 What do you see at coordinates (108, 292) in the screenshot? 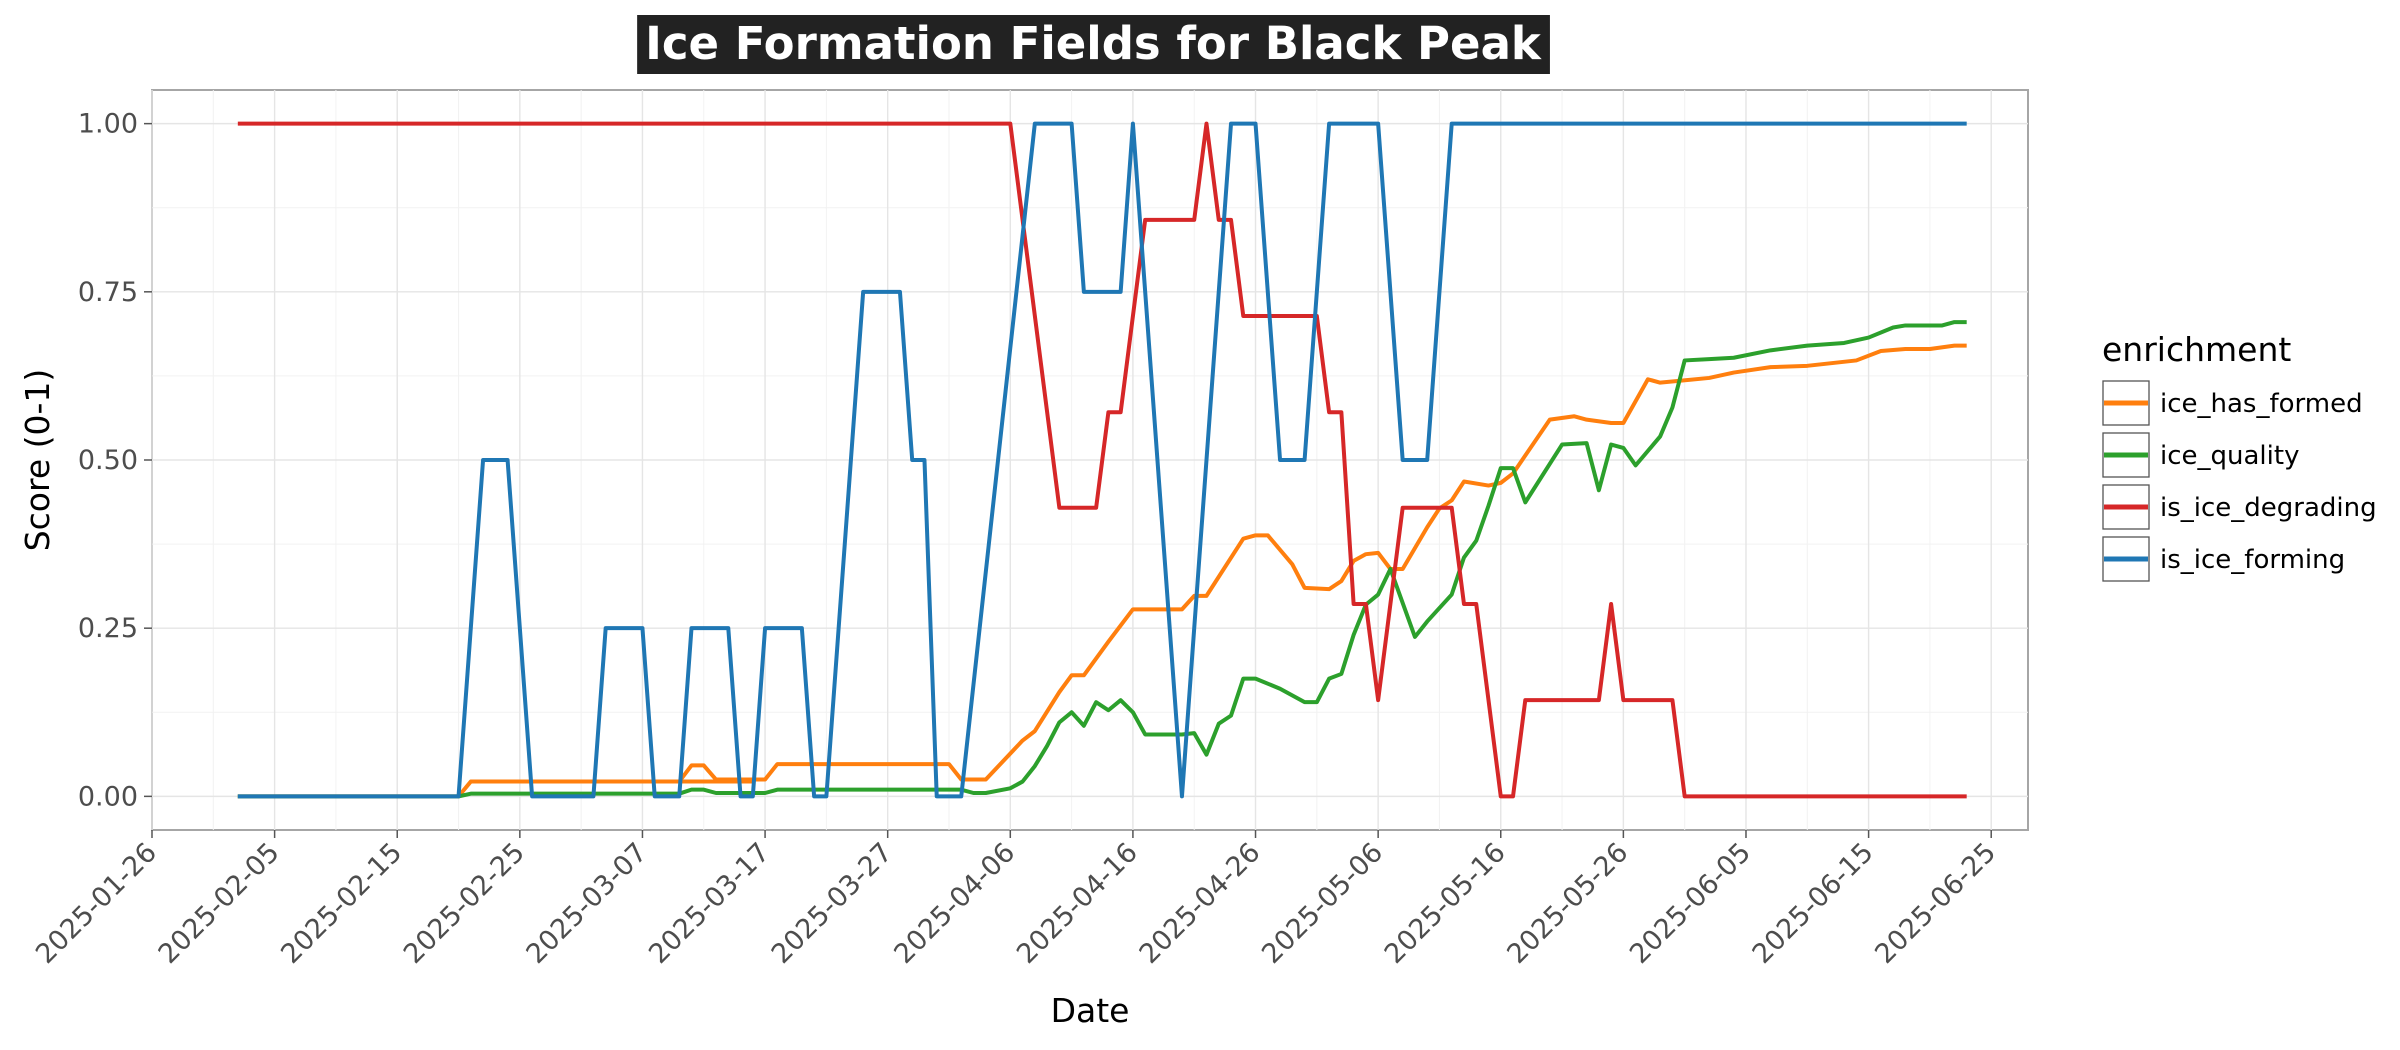
I see `y-tick-label: 0.75` at bounding box center [108, 292].